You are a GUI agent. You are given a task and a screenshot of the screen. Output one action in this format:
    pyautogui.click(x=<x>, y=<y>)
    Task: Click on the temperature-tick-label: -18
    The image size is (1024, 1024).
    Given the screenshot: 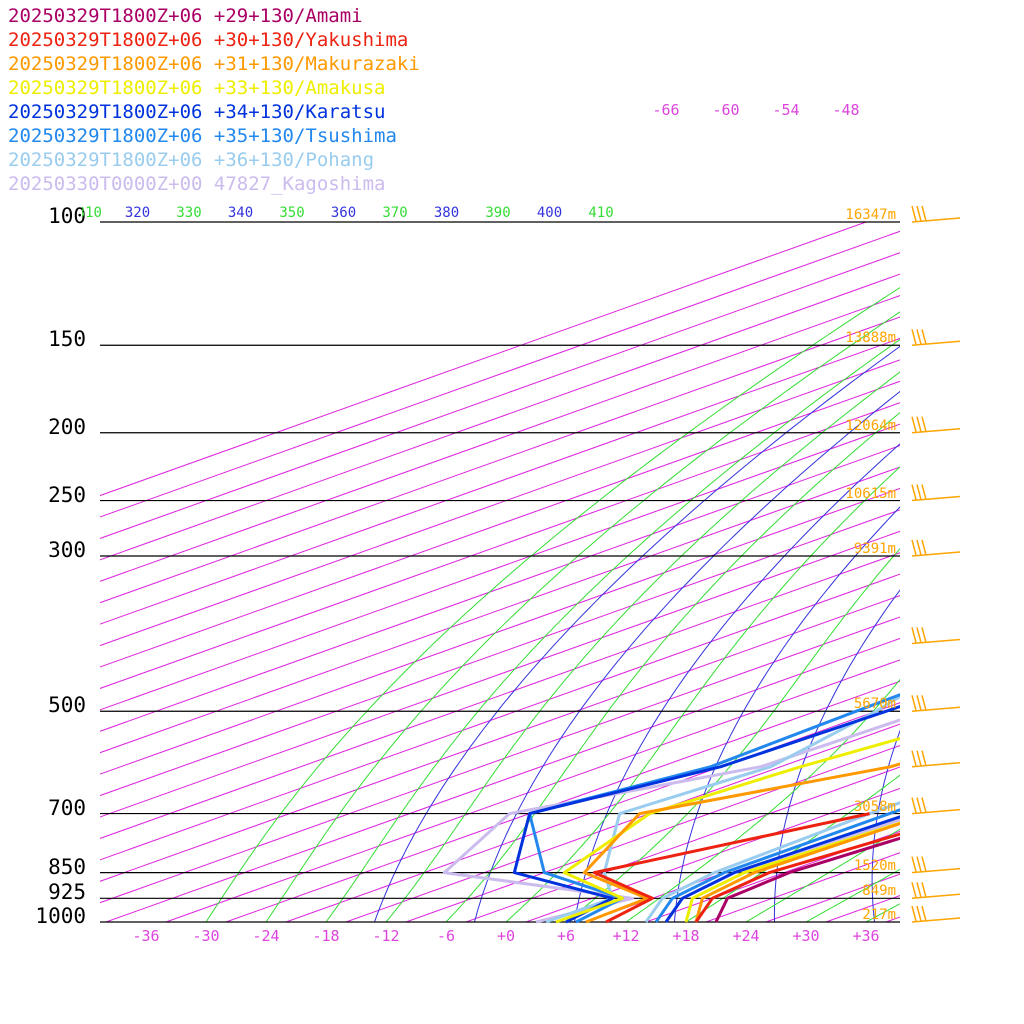 What is the action you would take?
    pyautogui.click(x=326, y=936)
    